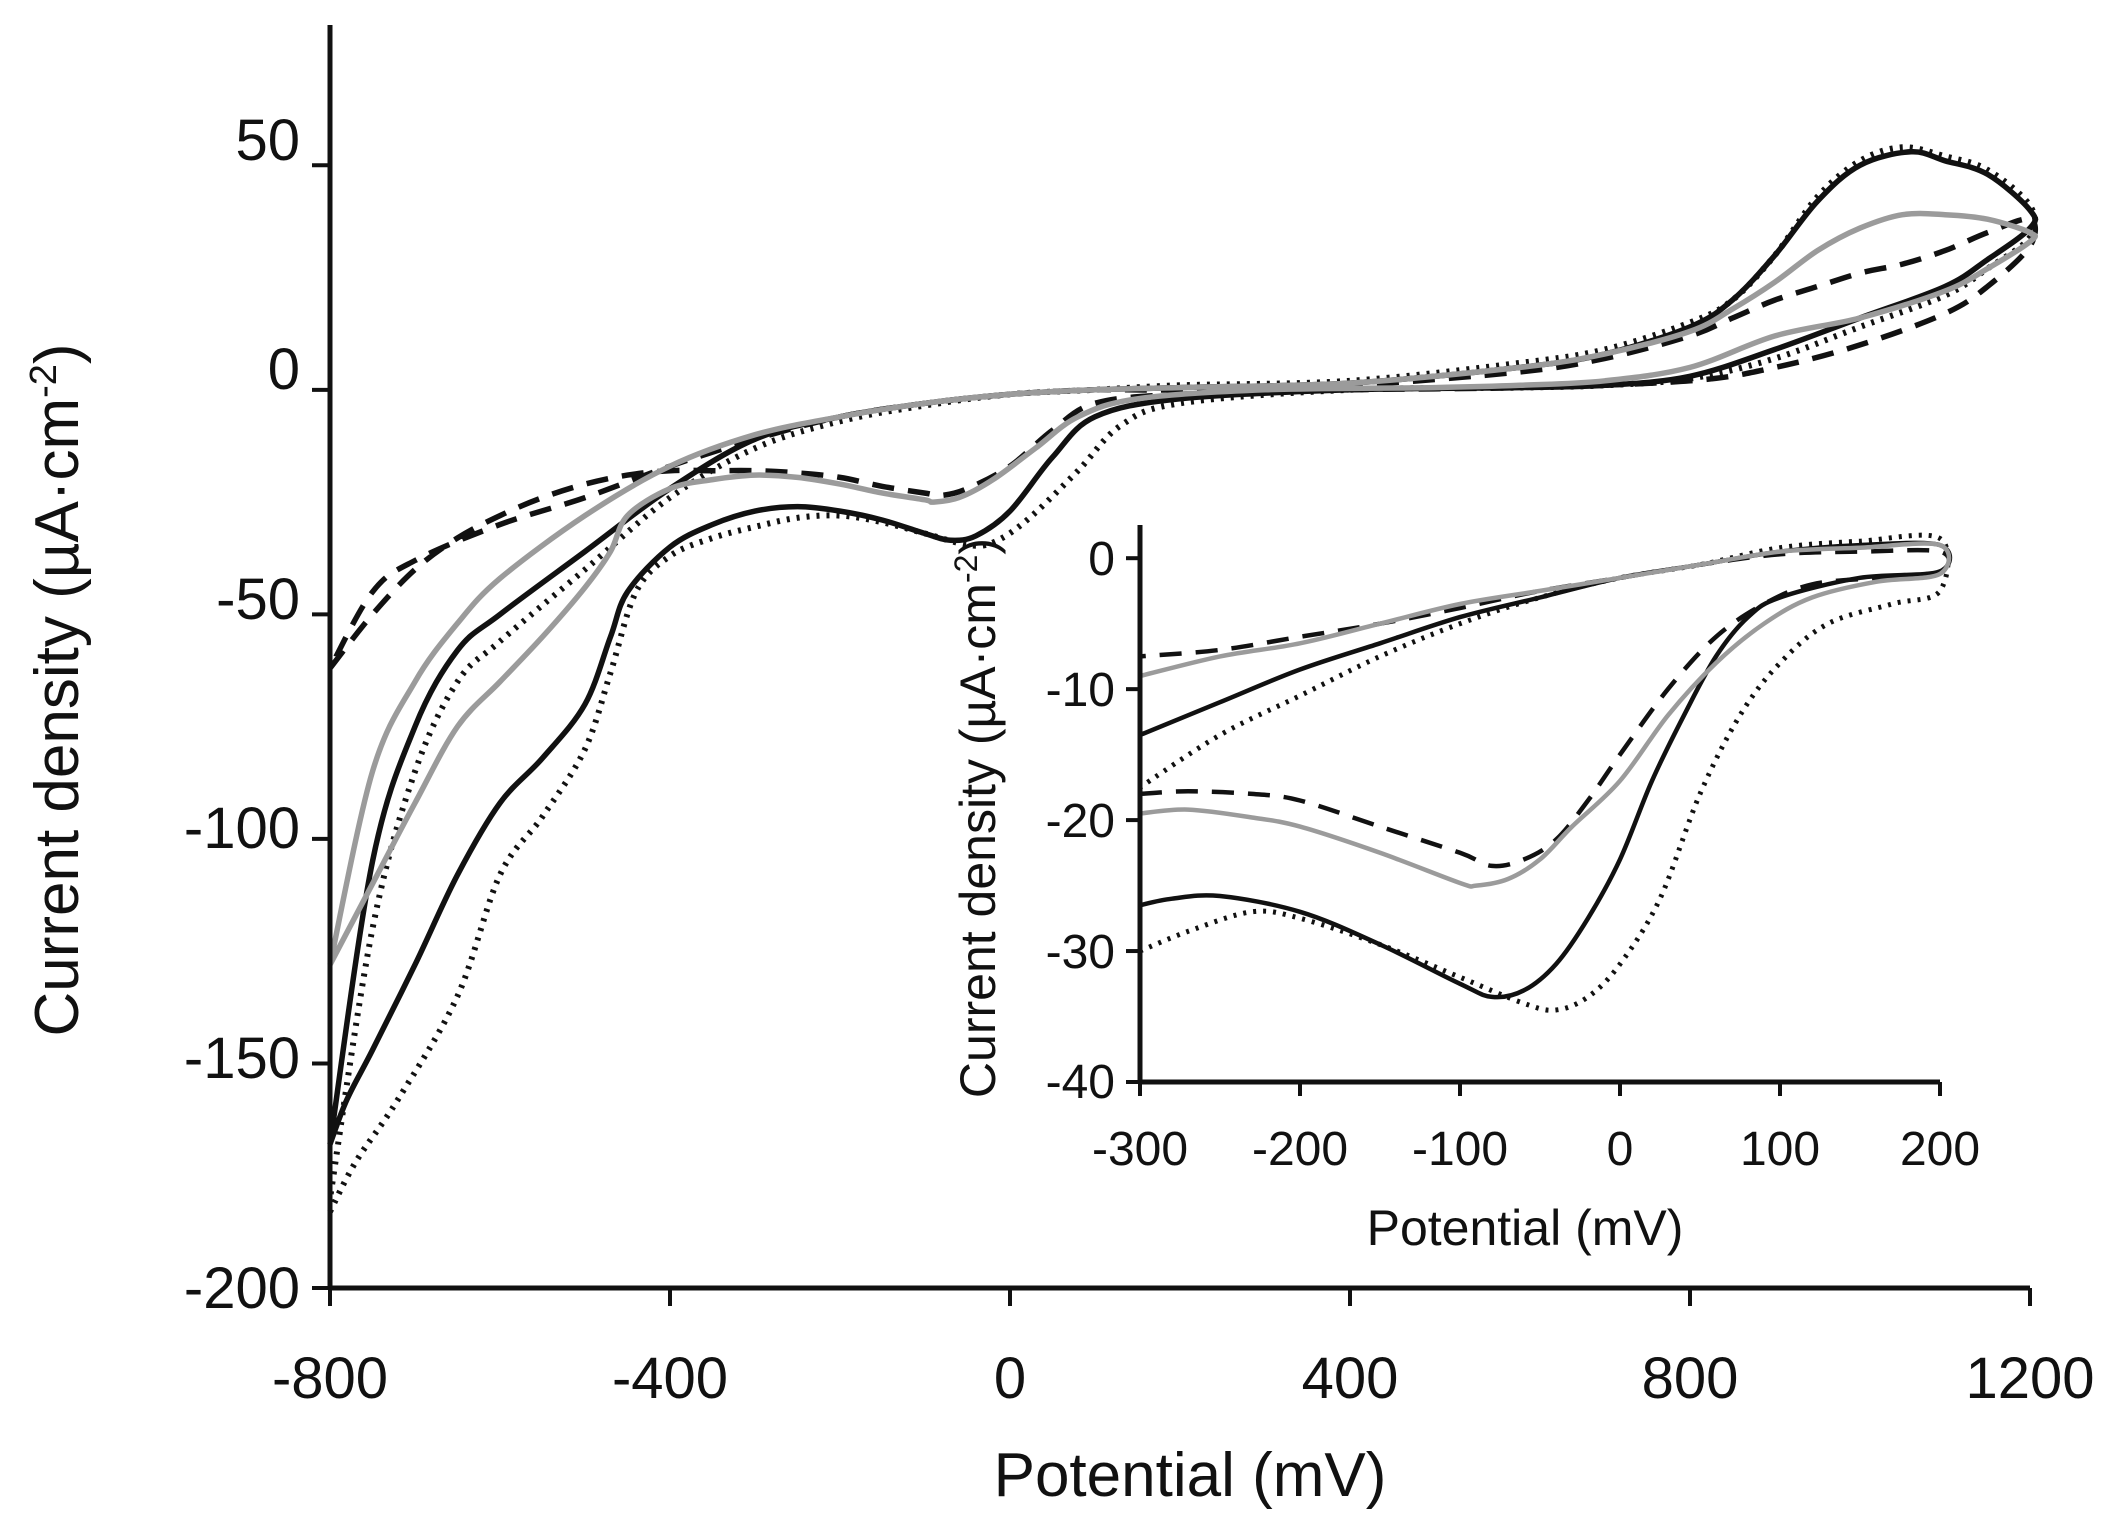 This screenshot has width=2108, height=1538. I want to click on inset-xtick-label: -100, so click(1460, 1149).